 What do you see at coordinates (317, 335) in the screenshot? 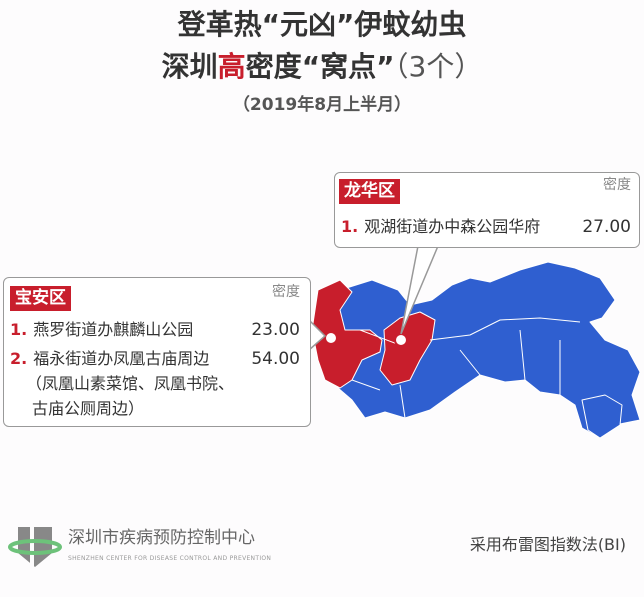
I see `callout-pointer-baoan` at bounding box center [317, 335].